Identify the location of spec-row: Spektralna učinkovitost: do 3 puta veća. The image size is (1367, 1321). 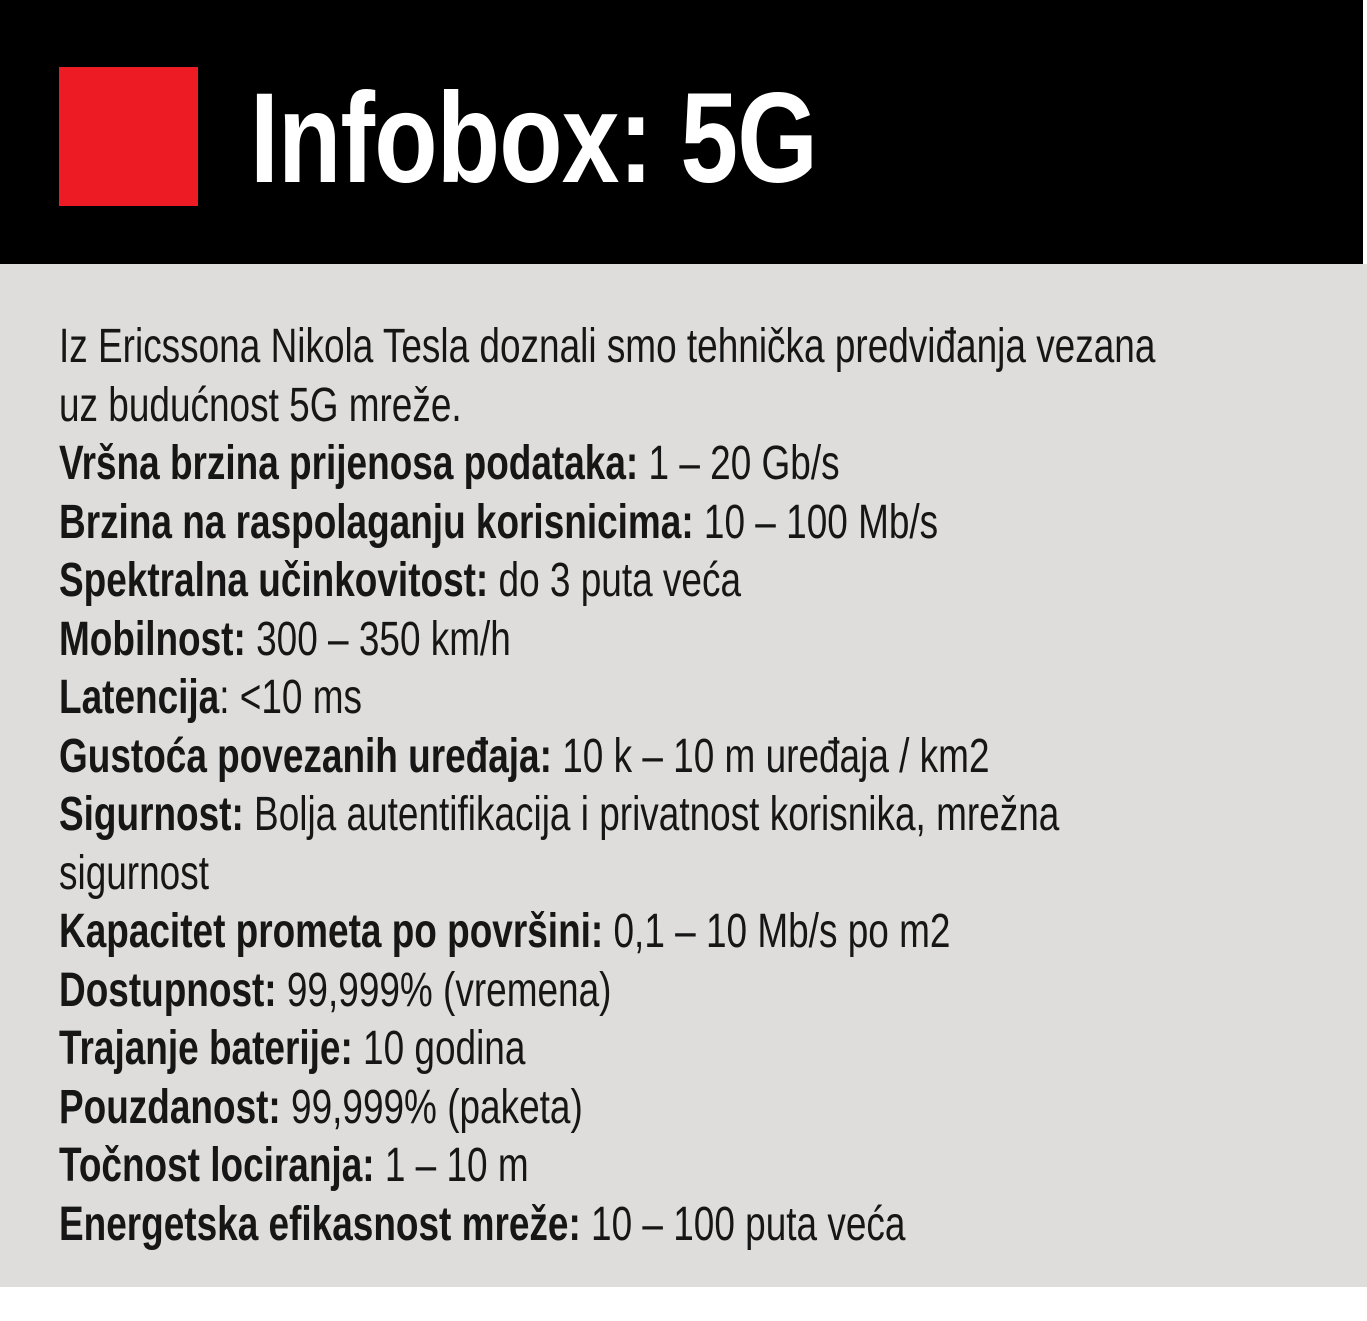
(659, 581).